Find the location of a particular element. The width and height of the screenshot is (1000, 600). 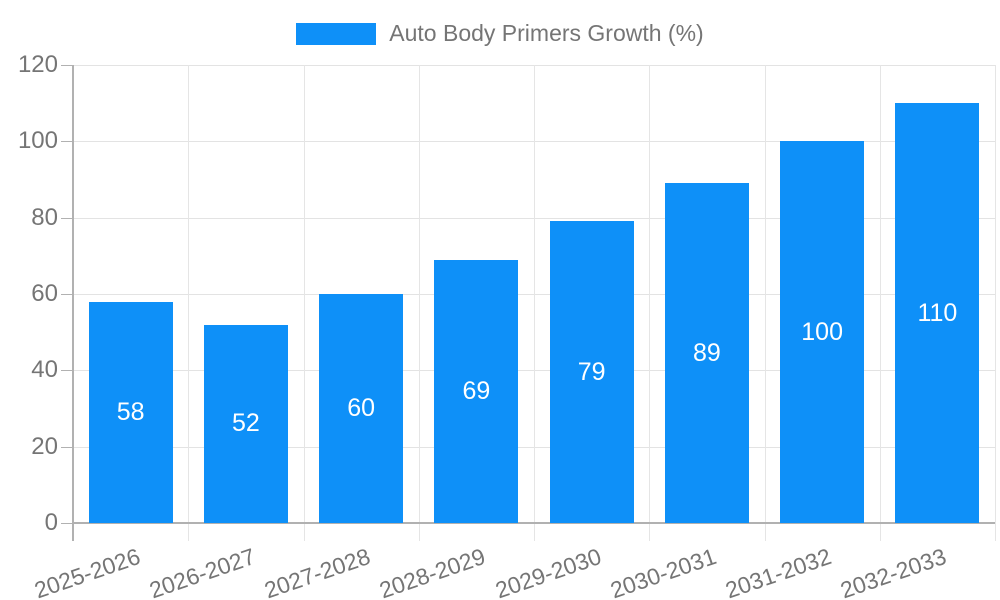

legend-label: Auto Body Primers Growth (%) is located at coordinates (546, 33).